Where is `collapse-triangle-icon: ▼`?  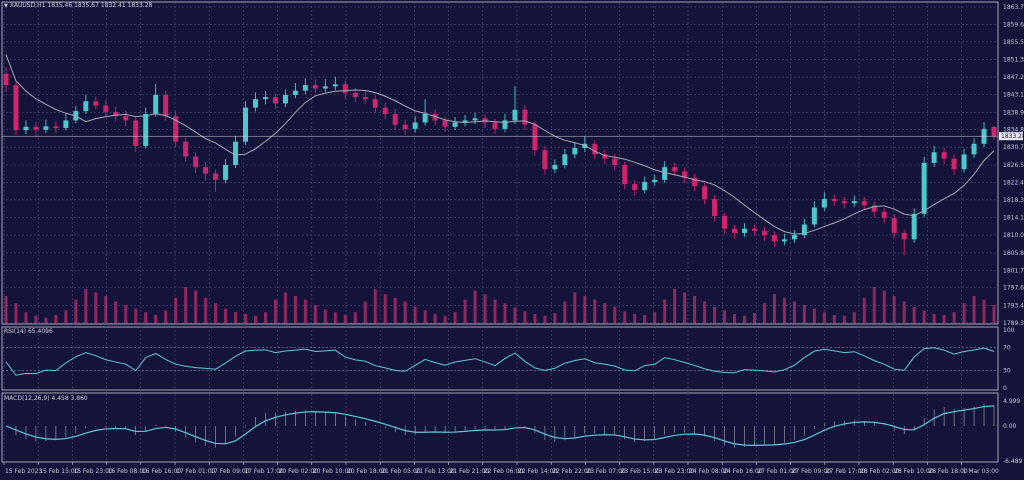
collapse-triangle-icon: ▼ is located at coordinates (6, 6).